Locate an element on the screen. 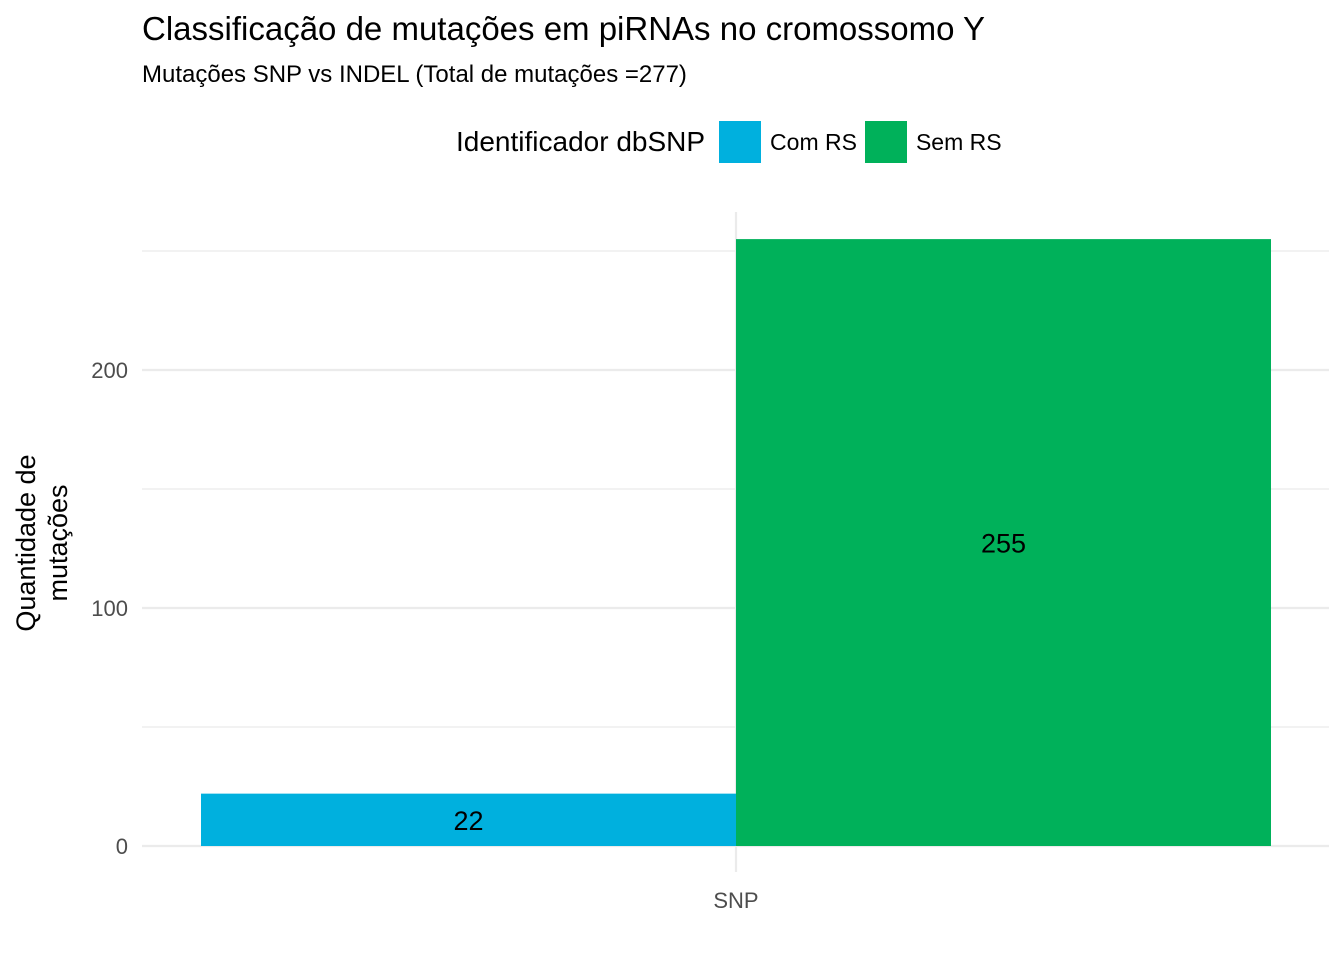 The image size is (1344, 960). legend: Identificador dbSNP Com RS Sem RS is located at coordinates (733, 142).